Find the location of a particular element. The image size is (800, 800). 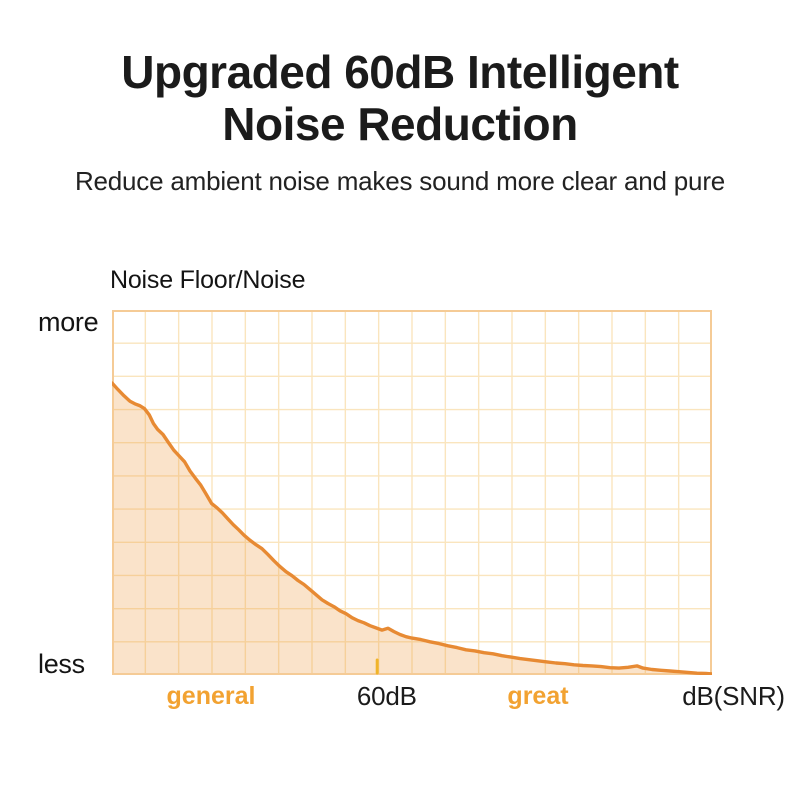

x-axis-label-great: great is located at coordinates (538, 696).